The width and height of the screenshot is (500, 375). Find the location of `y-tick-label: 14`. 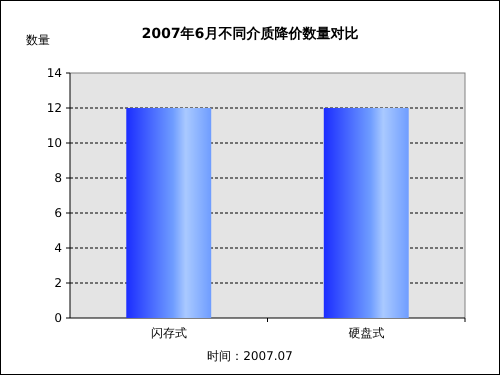

y-tick-label: 14 is located at coordinates (54, 73).